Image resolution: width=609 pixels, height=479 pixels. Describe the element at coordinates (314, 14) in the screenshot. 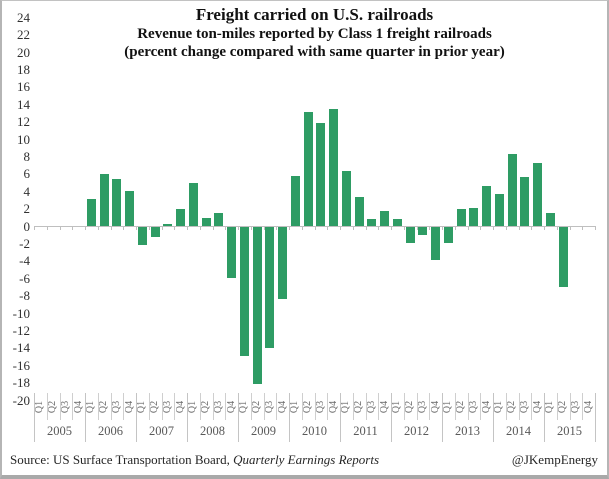

I see `chart-title: Freight carried on U.S. railroads` at that location.